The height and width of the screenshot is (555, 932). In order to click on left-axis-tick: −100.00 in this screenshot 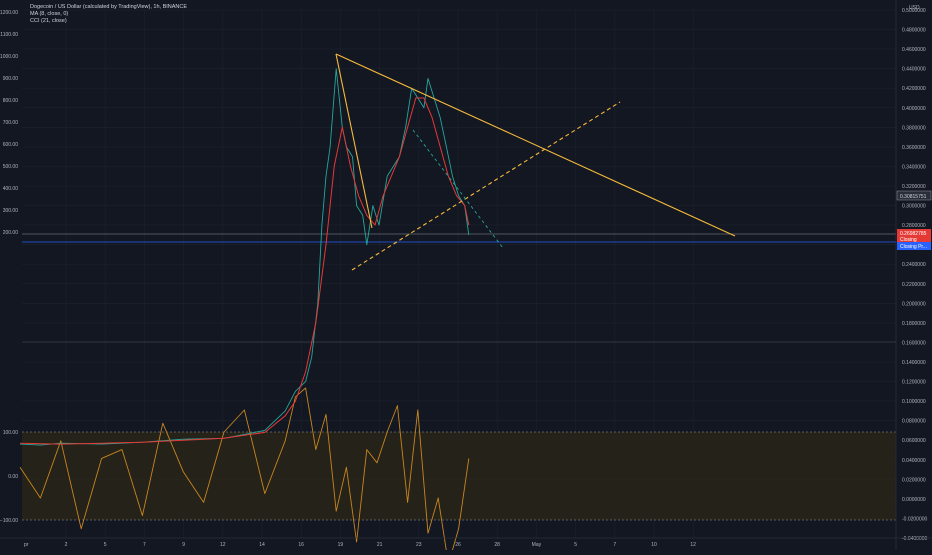, I will do `click(9, 521)`.